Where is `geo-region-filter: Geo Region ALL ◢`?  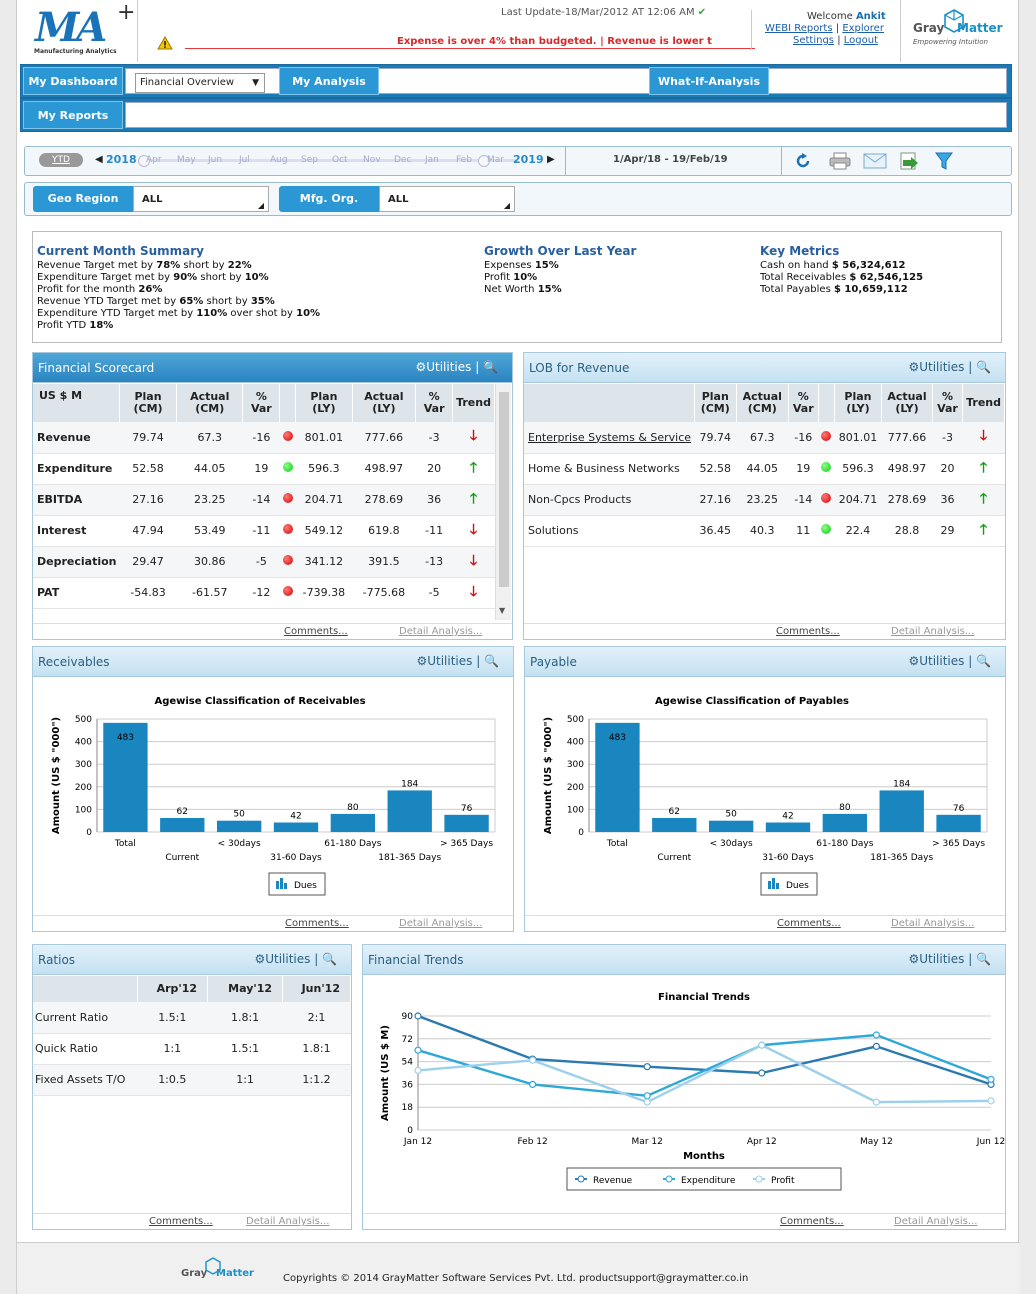
geo-region-filter: Geo Region ALL ◢ is located at coordinates (151, 199).